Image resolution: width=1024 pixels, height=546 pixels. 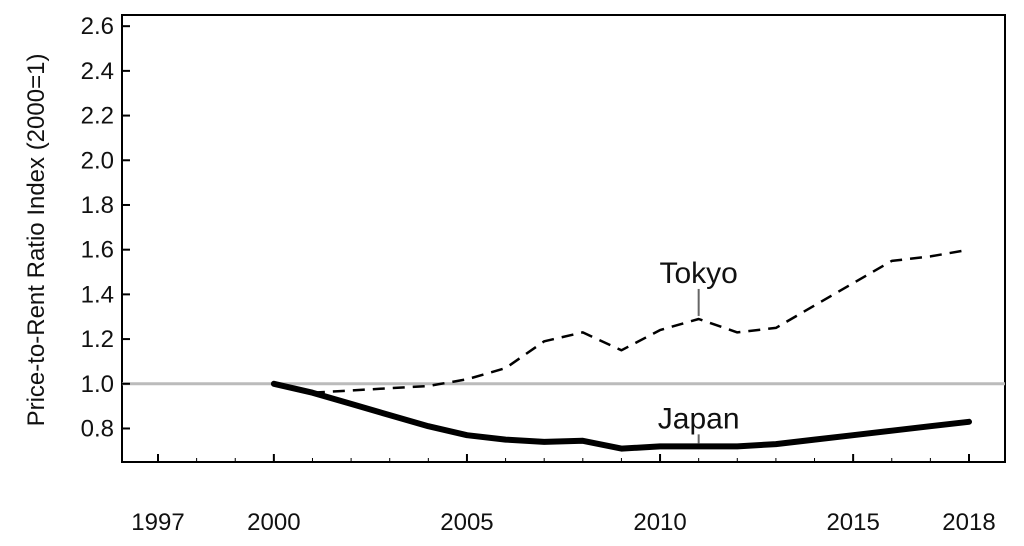 I want to click on y-tick-label: 2.2, so click(x=97, y=116).